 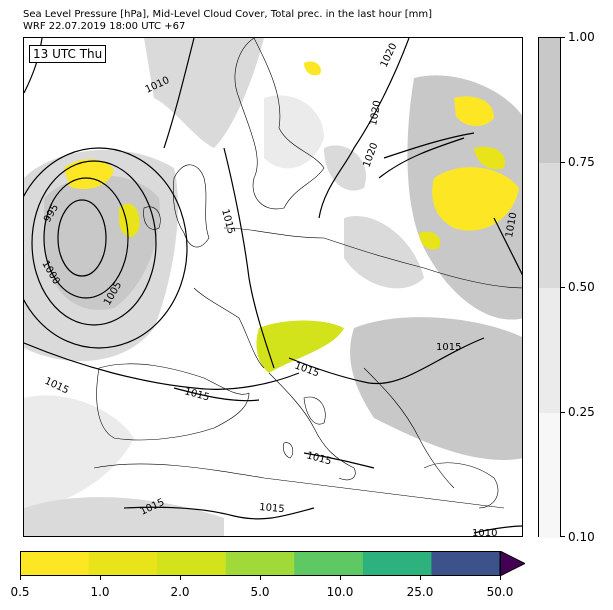 I want to click on precip-colorbar-extend-arrow, so click(x=512, y=563).